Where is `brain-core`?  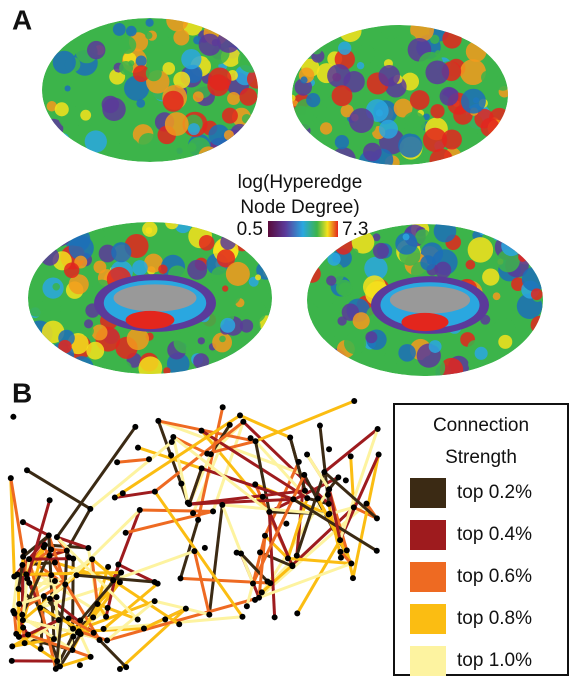 brain-core is located at coordinates (155, 298).